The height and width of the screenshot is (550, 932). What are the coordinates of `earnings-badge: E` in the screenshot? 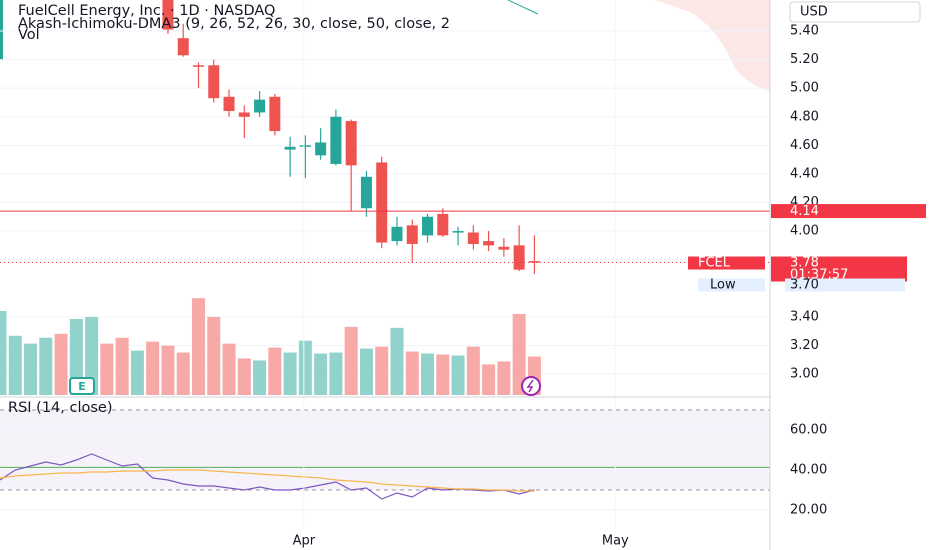 It's located at (82, 386).